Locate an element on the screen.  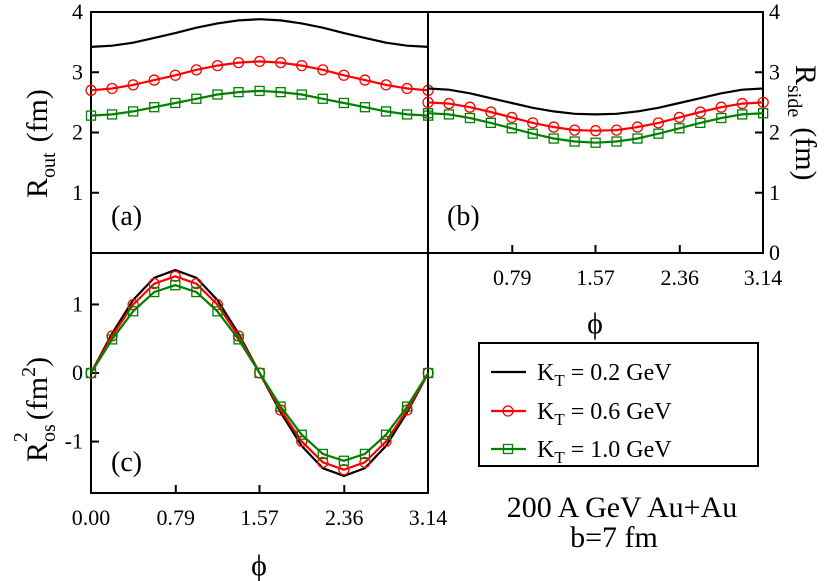
panel-a-series-kt-0-2-line is located at coordinates (259, 33).